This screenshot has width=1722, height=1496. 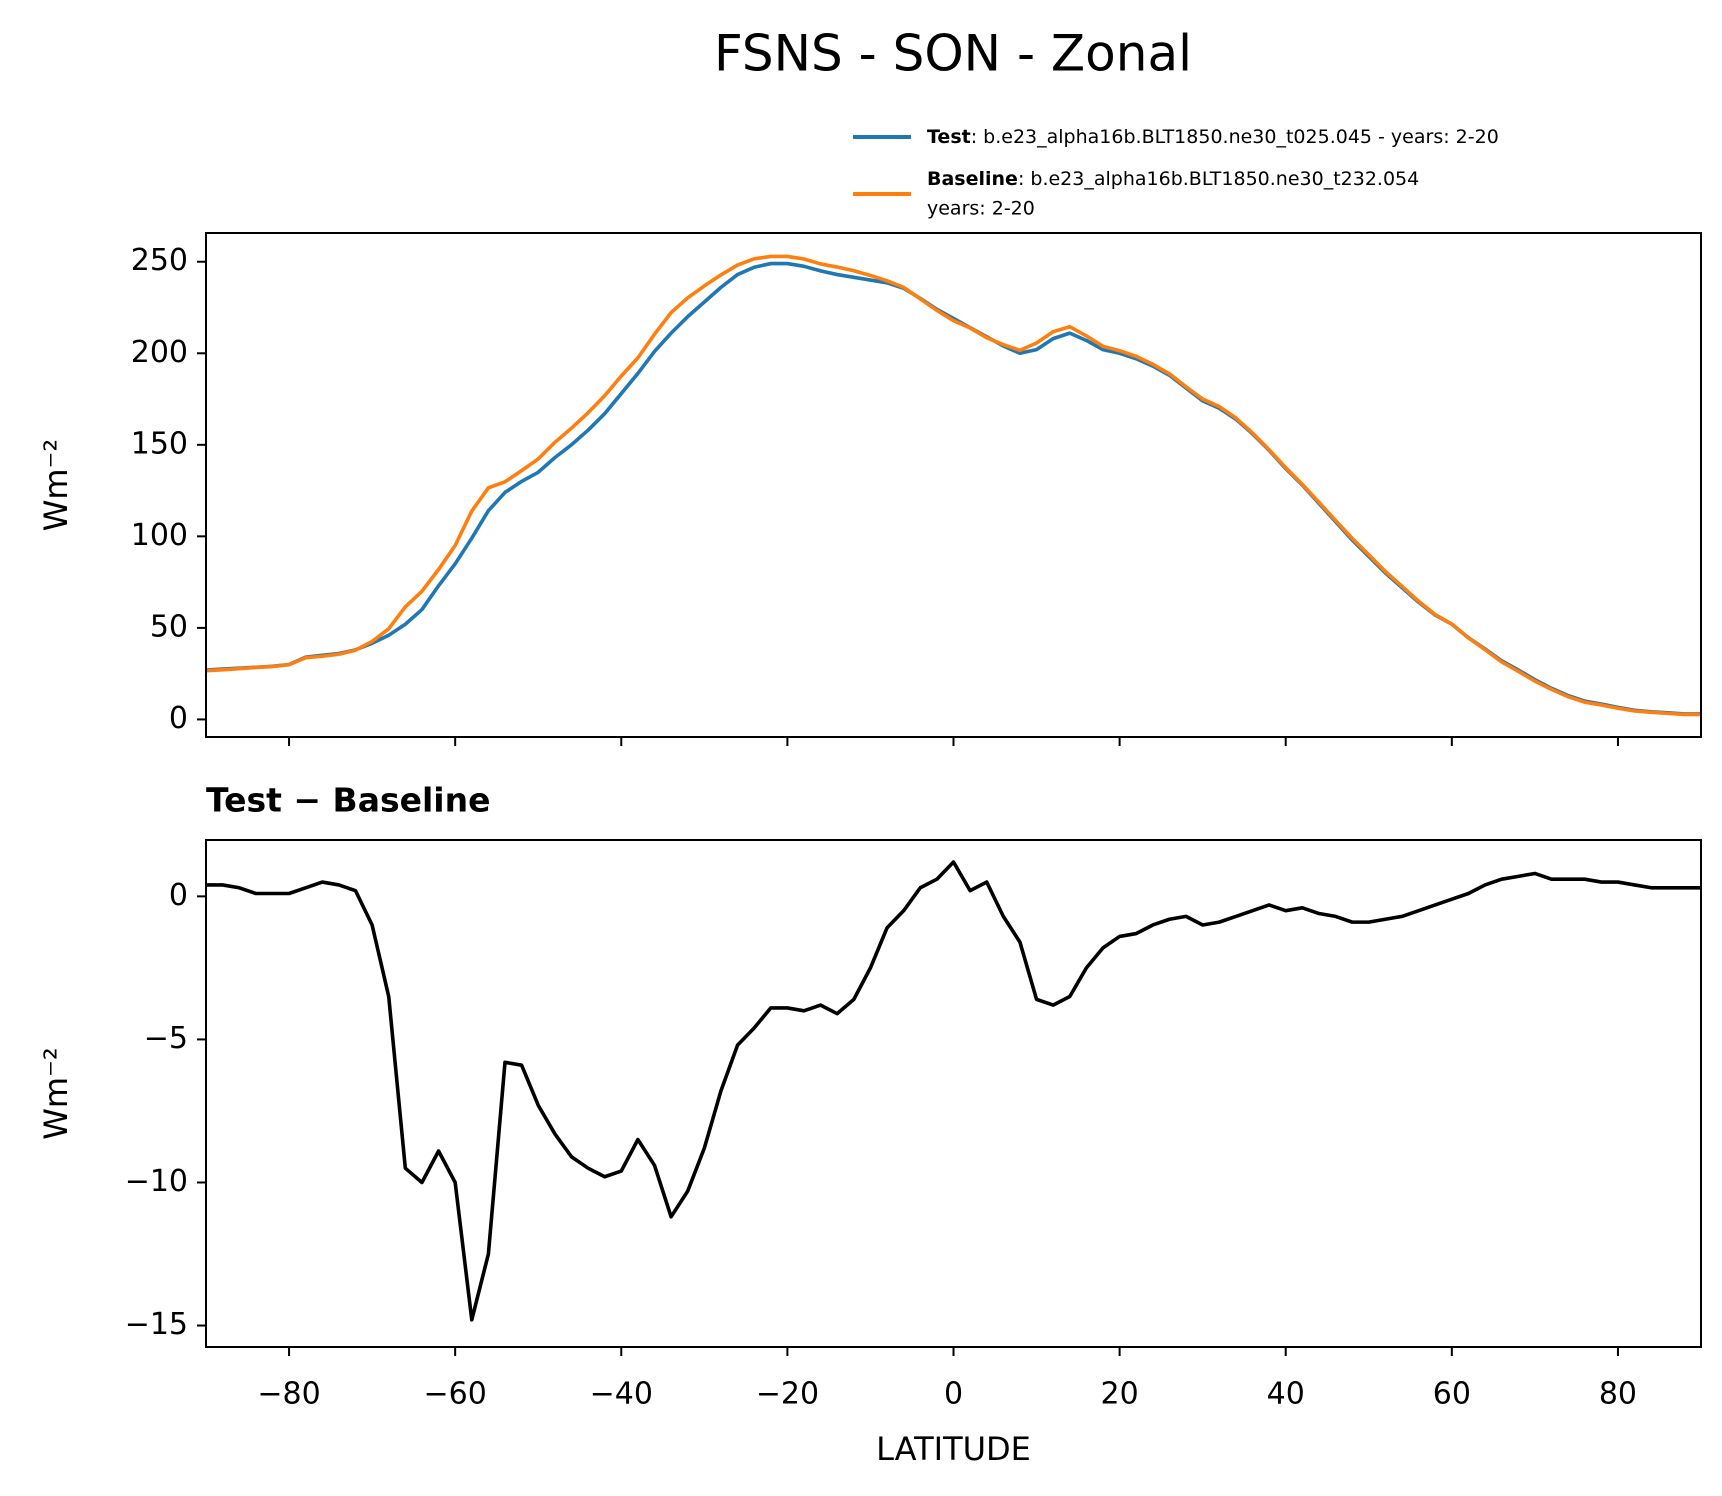 I want to click on legend-description: years: 2-20, so click(x=981, y=209).